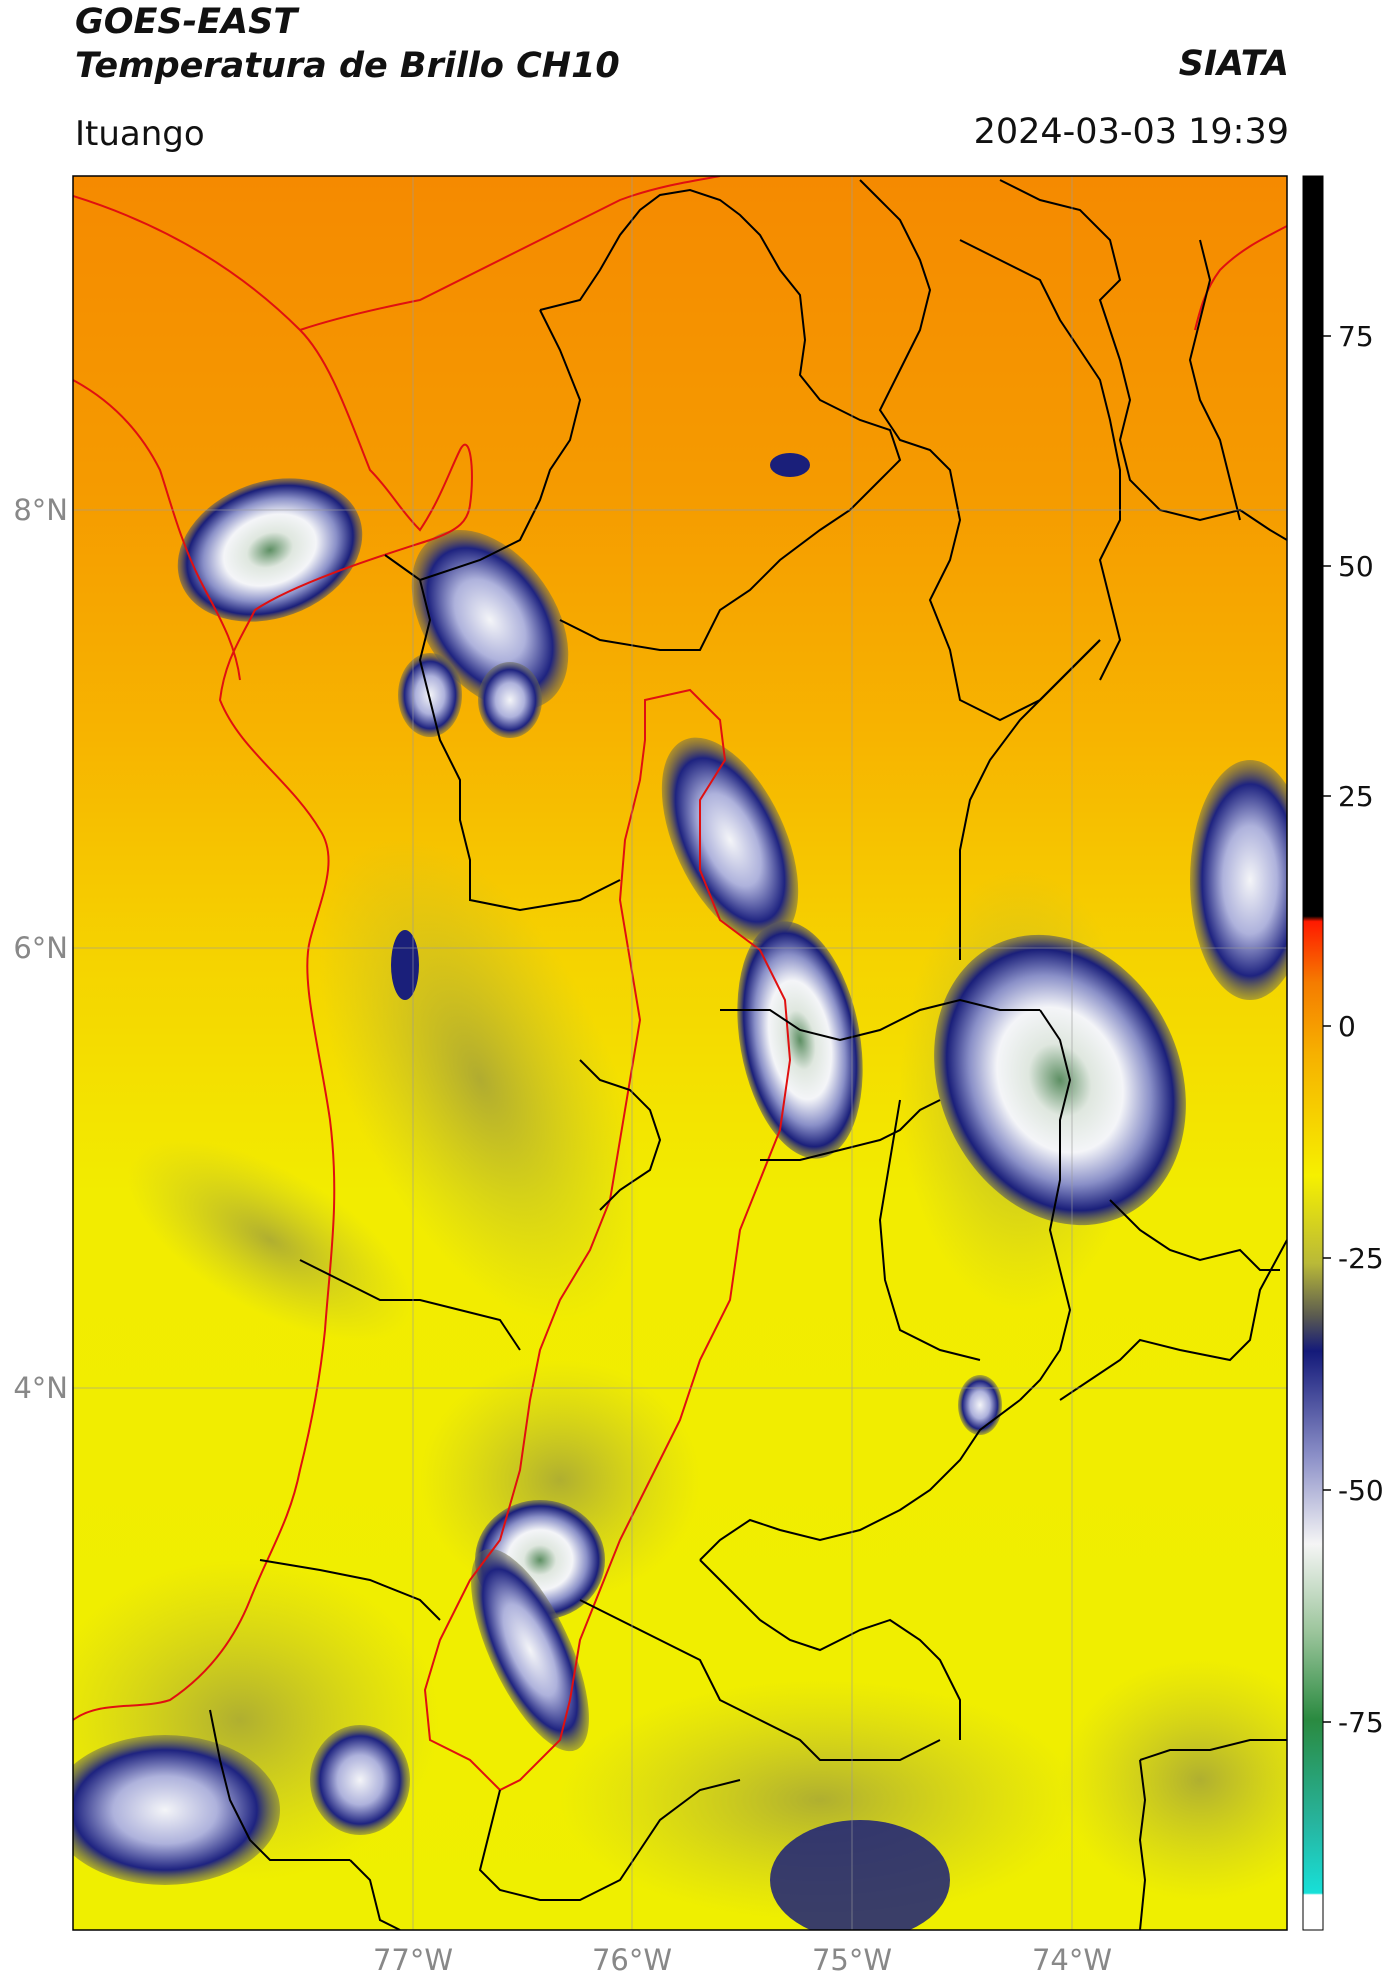 The height and width of the screenshot is (1981, 1384). I want to click on colorbar-label-0: 0, so click(1347, 1026).